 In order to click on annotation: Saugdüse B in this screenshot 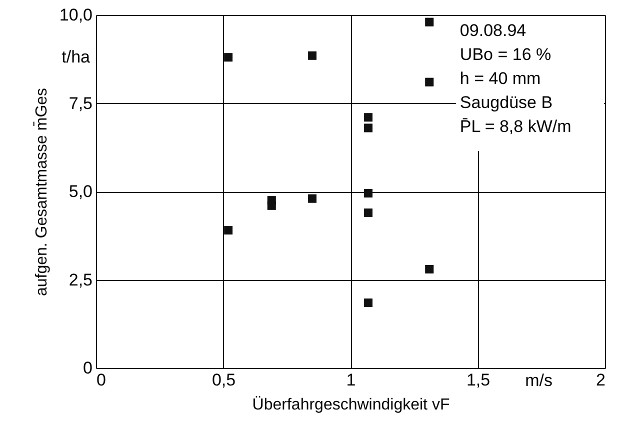, I will do `click(506, 102)`.